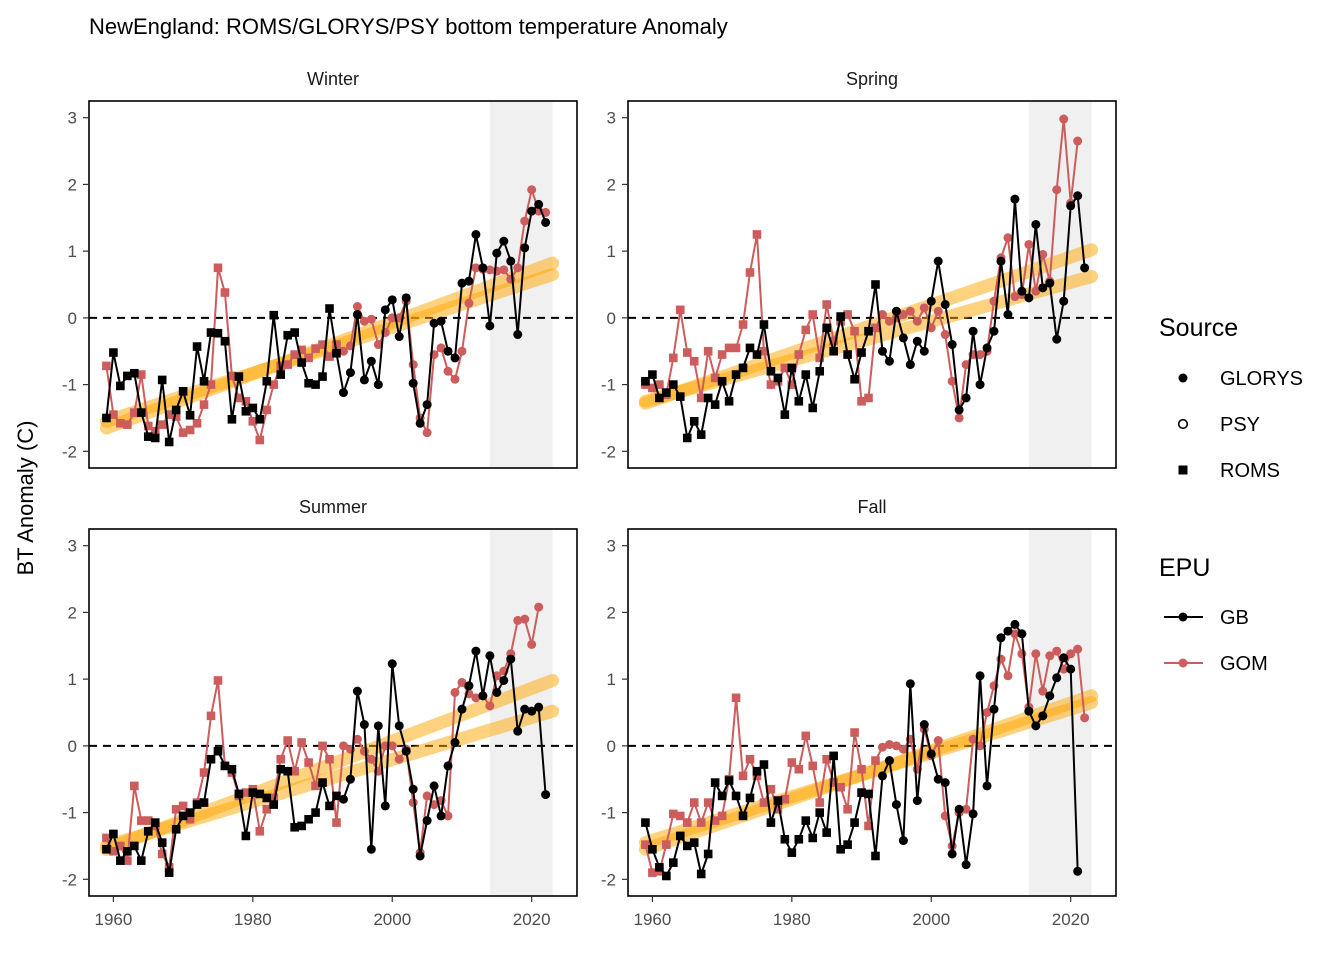 The height and width of the screenshot is (960, 1344). Describe the element at coordinates (792, 384) in the screenshot. I see `data-point-gom-1980` at that location.